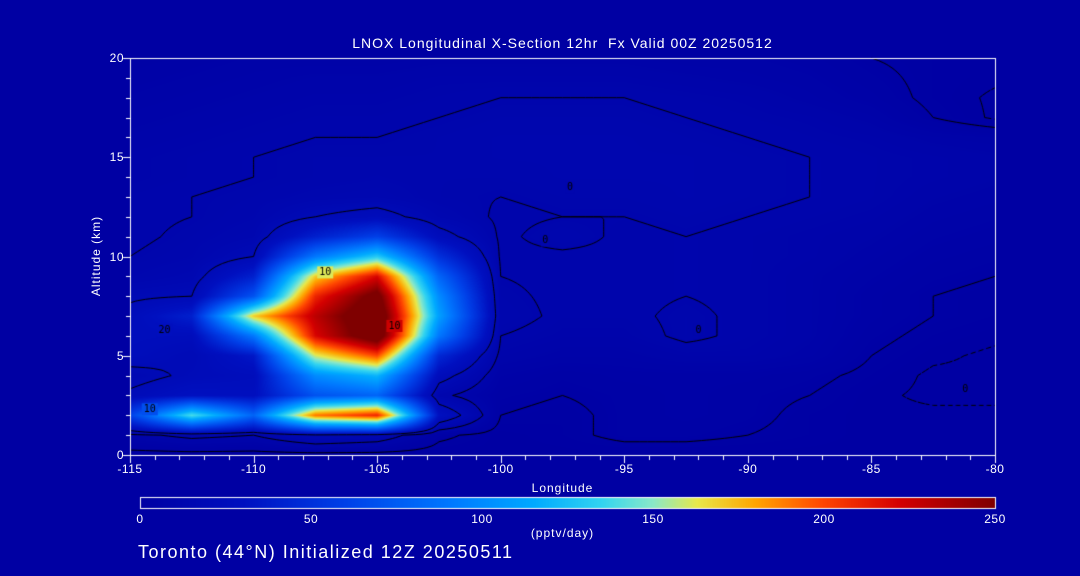  I want to click on colorbar-tick-label: 200, so click(824, 519).